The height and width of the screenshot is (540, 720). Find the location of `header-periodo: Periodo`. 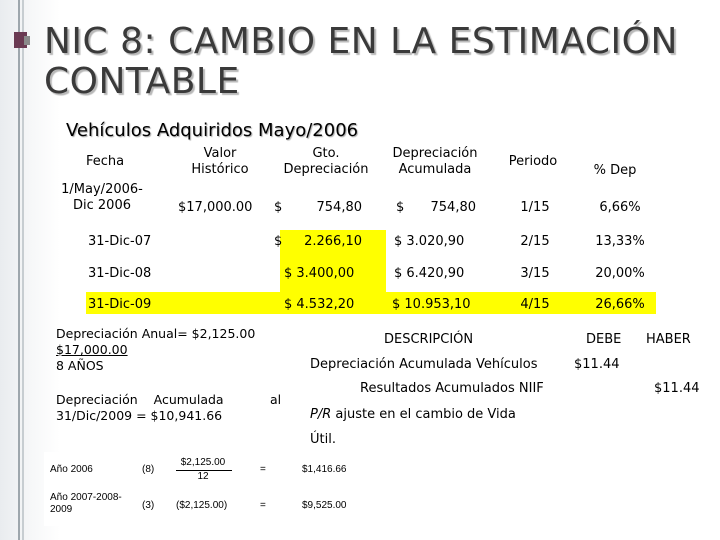

header-periodo: Periodo is located at coordinates (533, 161).